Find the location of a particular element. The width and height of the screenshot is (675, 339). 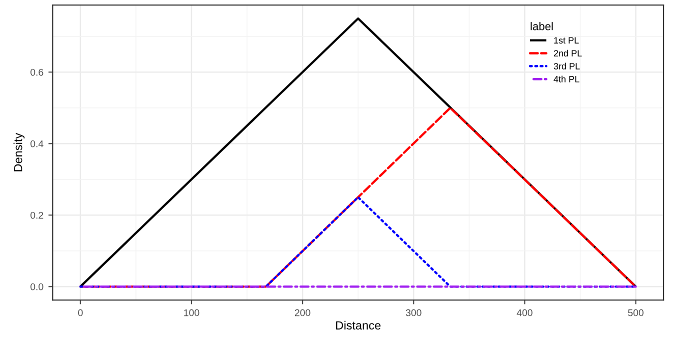

legend-label: 2nd PL is located at coordinates (568, 53).